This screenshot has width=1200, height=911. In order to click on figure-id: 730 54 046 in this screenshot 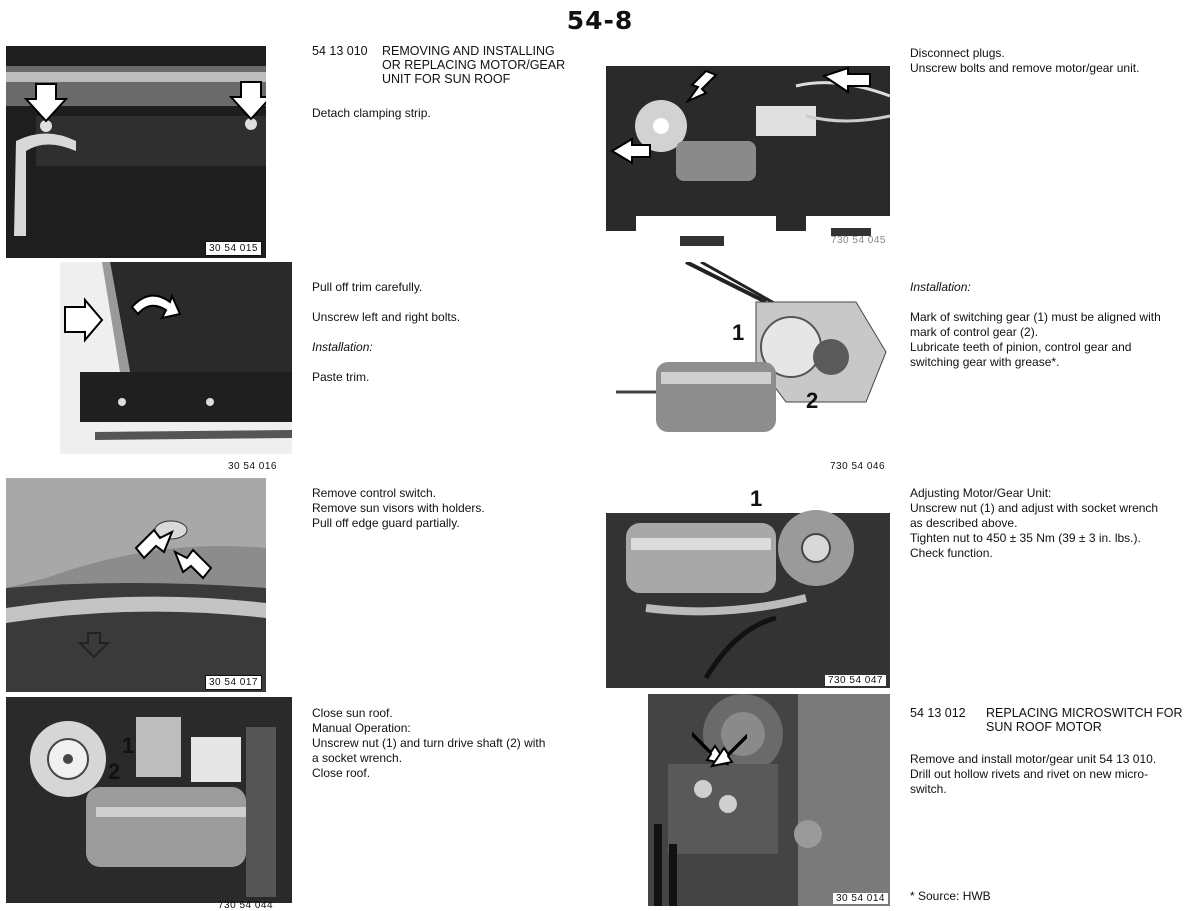, I will do `click(858, 466)`.